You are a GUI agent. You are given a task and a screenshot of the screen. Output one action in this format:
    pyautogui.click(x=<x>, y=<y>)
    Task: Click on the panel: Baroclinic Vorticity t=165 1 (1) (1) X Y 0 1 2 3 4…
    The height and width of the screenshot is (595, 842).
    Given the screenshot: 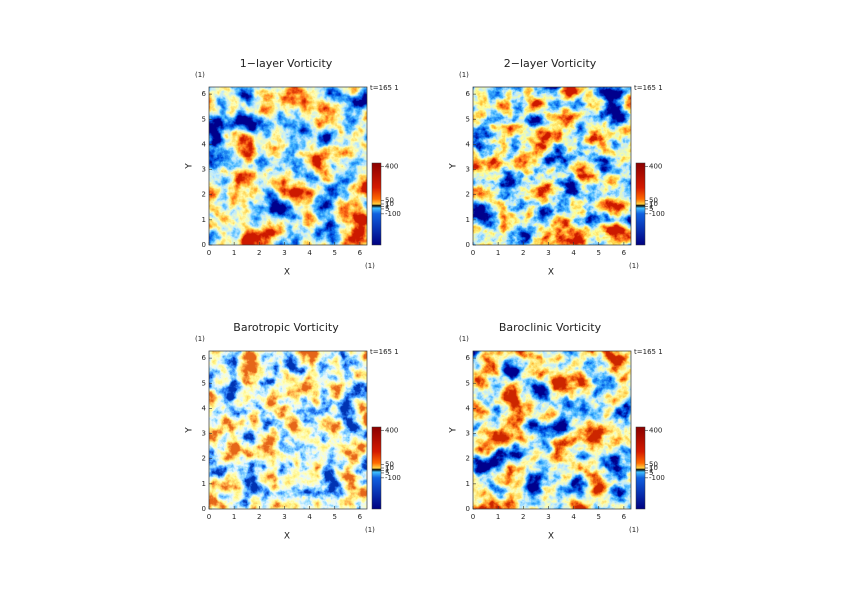 What is the action you would take?
    pyautogui.click(x=557, y=431)
    